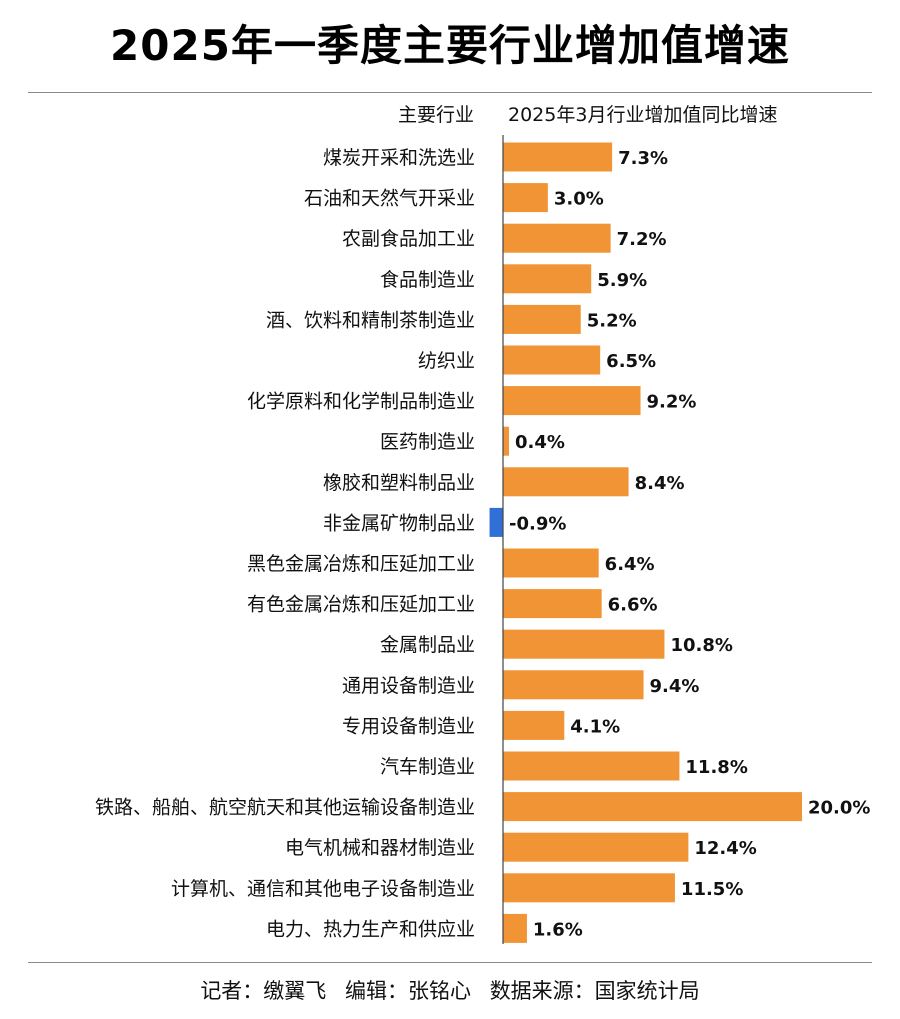  I want to click on value-label: 0.4%, so click(540, 442).